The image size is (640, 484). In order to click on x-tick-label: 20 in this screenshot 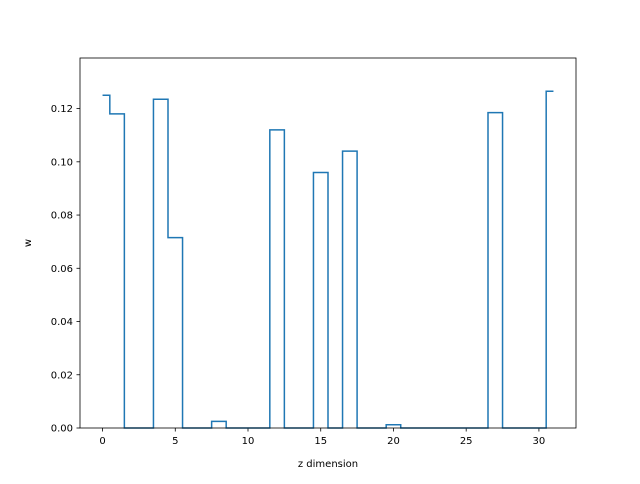, I will do `click(393, 441)`.